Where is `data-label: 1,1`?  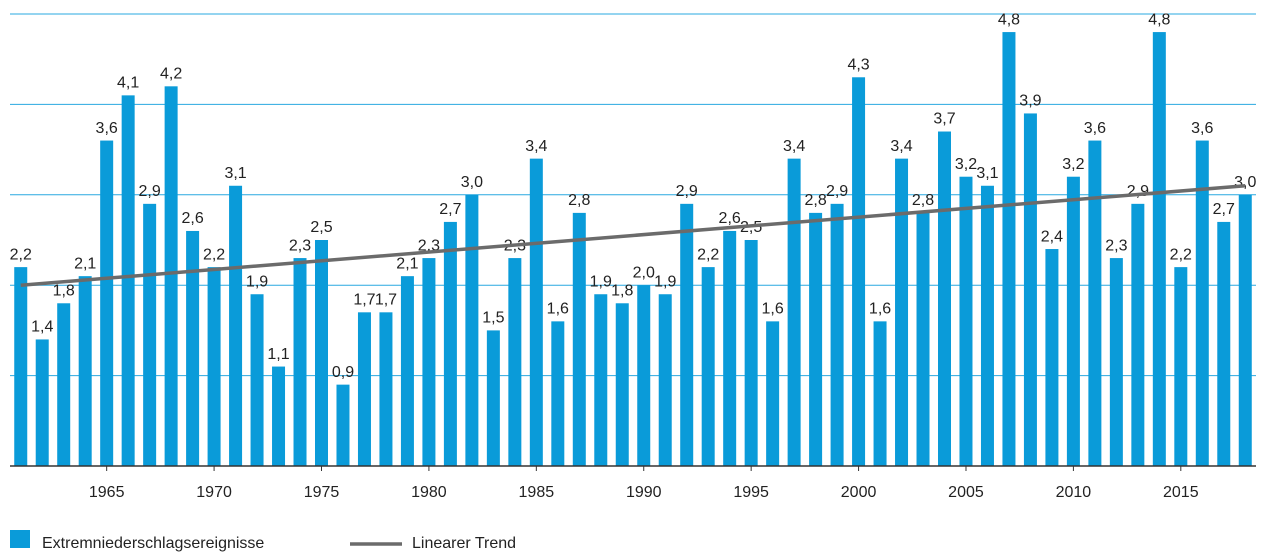
data-label: 1,1 is located at coordinates (278, 354).